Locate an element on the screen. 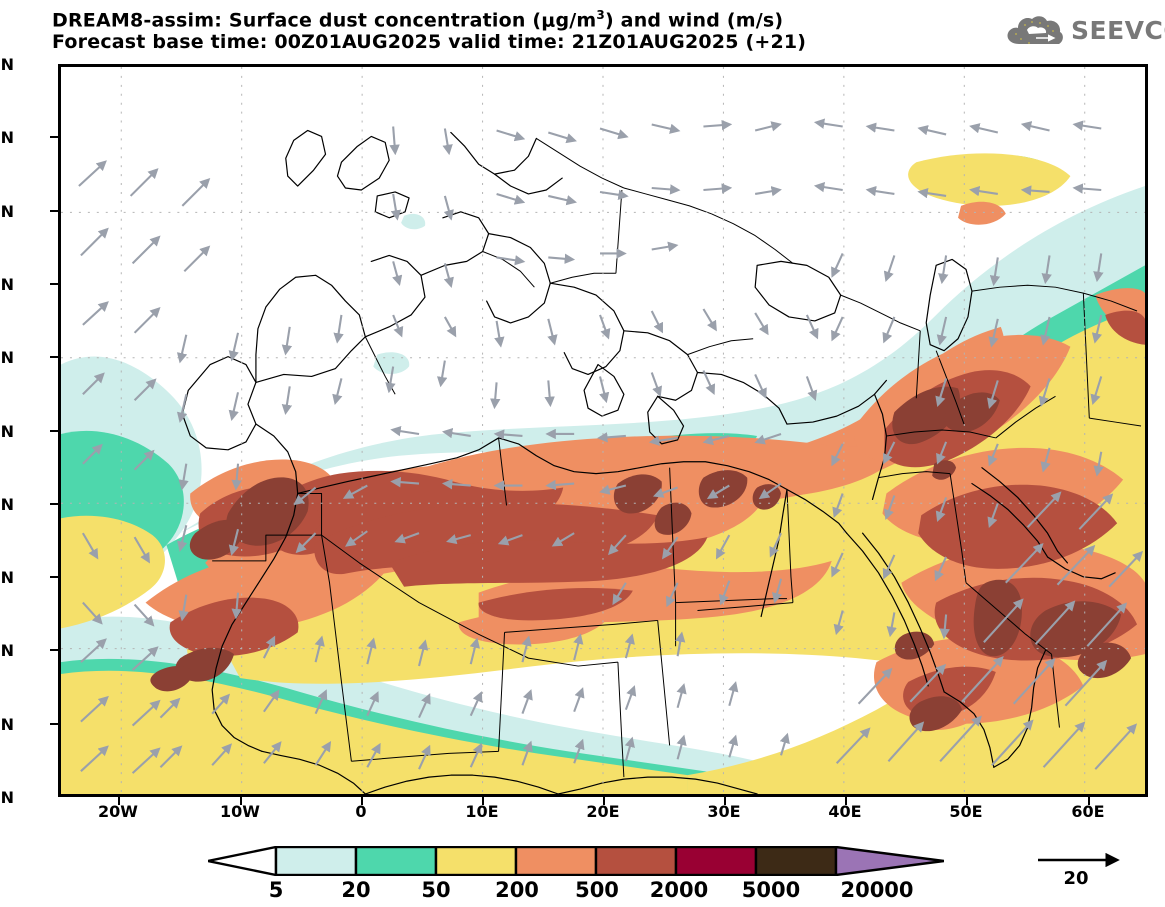  cloud-arrow-icon is located at coordinates (1036, 31).